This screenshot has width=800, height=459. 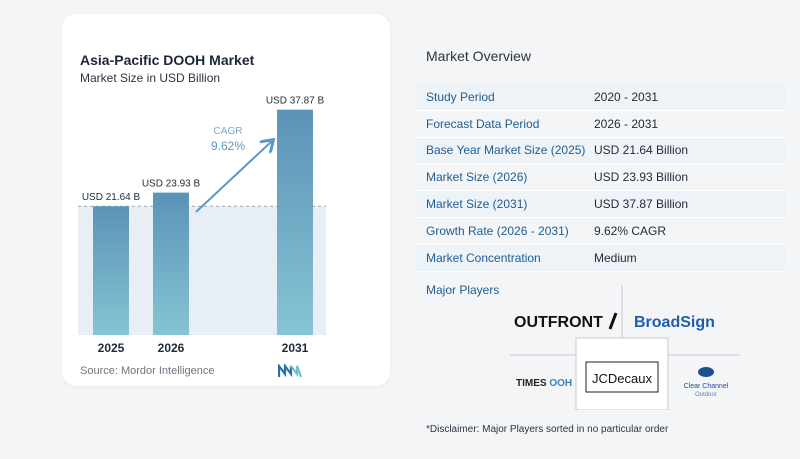 I want to click on outfront-logo: OUTFRONT, so click(x=558, y=322).